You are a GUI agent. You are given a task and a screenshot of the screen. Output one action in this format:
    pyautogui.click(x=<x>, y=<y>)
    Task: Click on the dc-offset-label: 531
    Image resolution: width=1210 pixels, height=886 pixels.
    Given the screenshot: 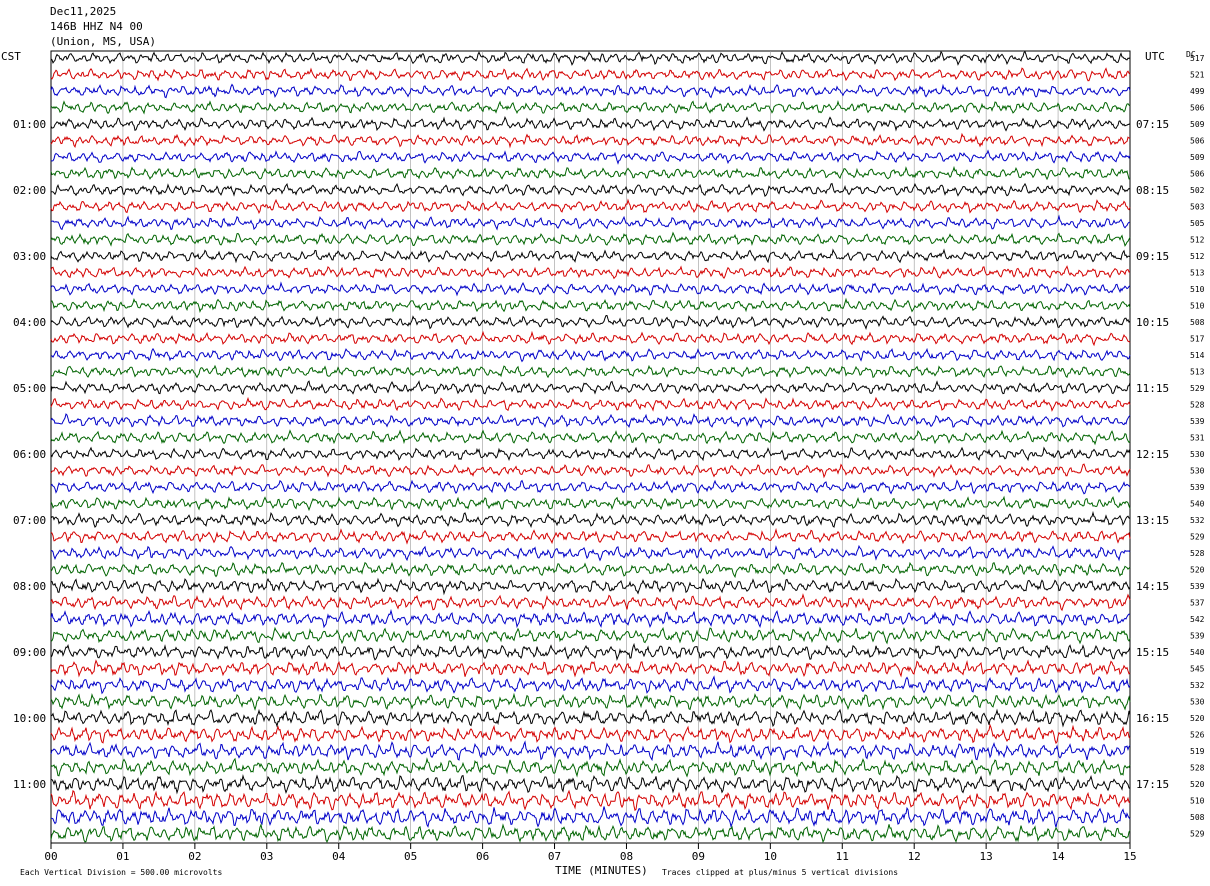 What is the action you would take?
    pyautogui.click(x=1197, y=438)
    